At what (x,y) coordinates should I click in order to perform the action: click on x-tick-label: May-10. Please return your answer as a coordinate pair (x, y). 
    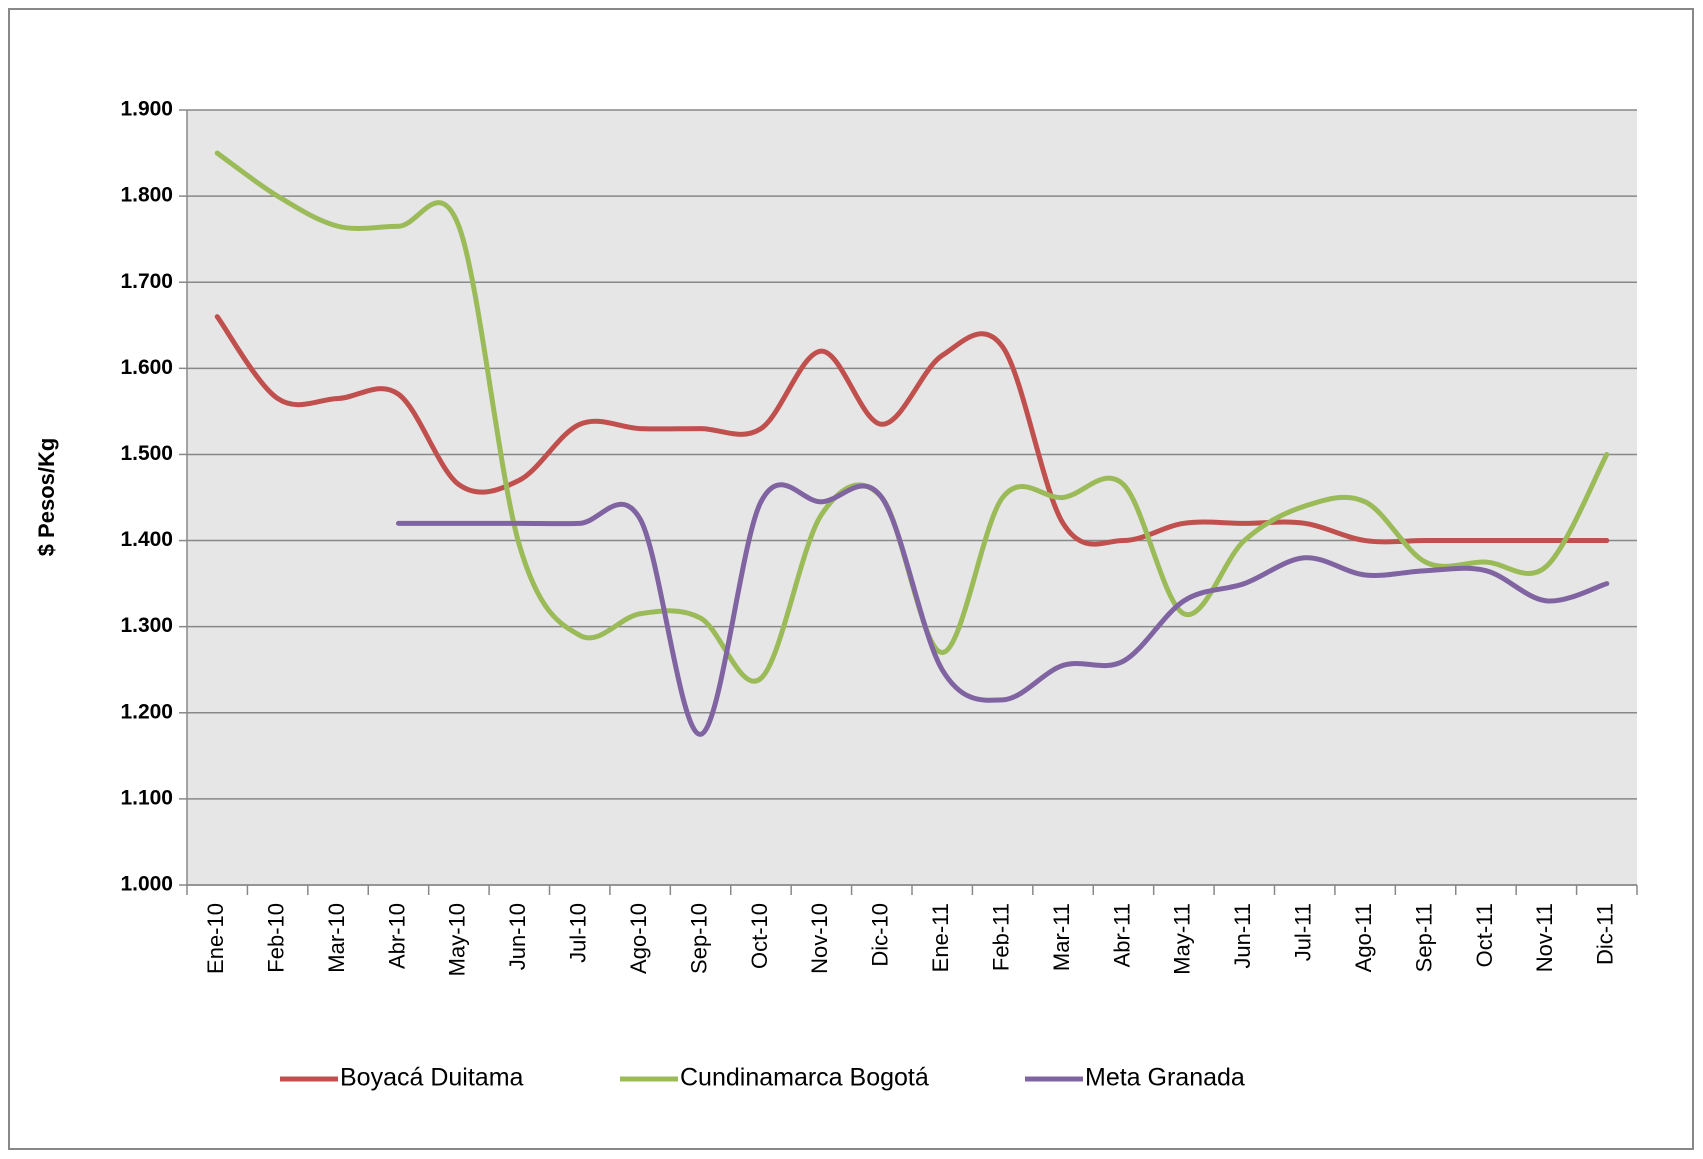
    Looking at the image, I should click on (457, 939).